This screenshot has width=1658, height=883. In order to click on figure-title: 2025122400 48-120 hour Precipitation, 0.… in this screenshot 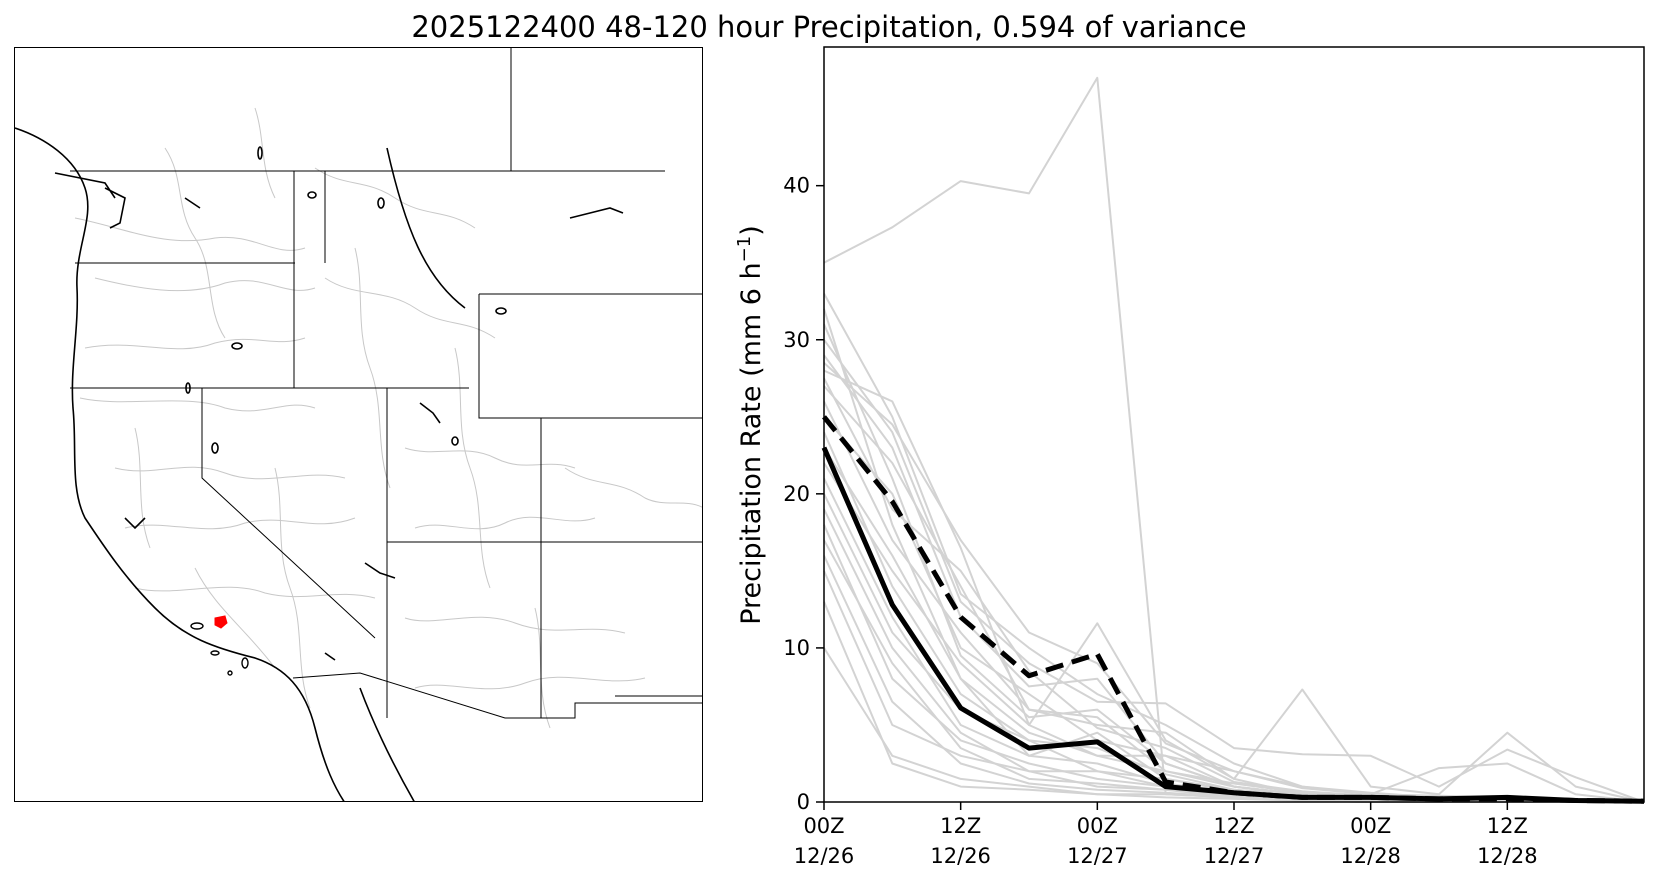, I will do `click(829, 27)`.